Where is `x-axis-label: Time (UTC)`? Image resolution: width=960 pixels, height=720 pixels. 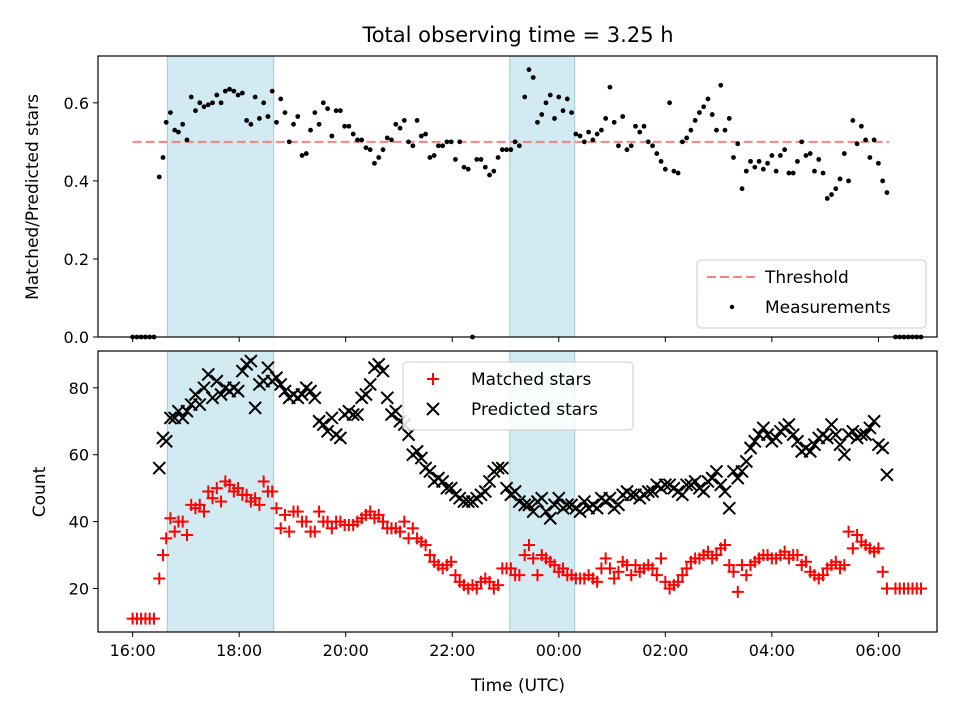
x-axis-label: Time (UTC) is located at coordinates (517, 686).